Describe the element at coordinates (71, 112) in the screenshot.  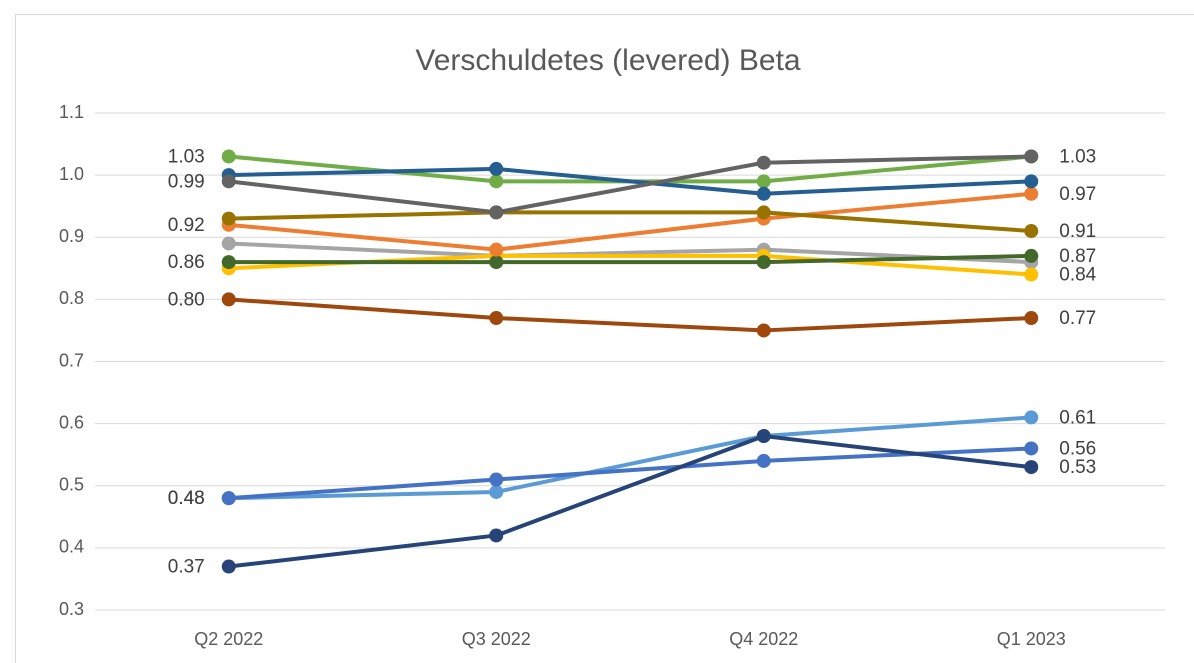
I see `y-tick-label: 1.1` at that location.